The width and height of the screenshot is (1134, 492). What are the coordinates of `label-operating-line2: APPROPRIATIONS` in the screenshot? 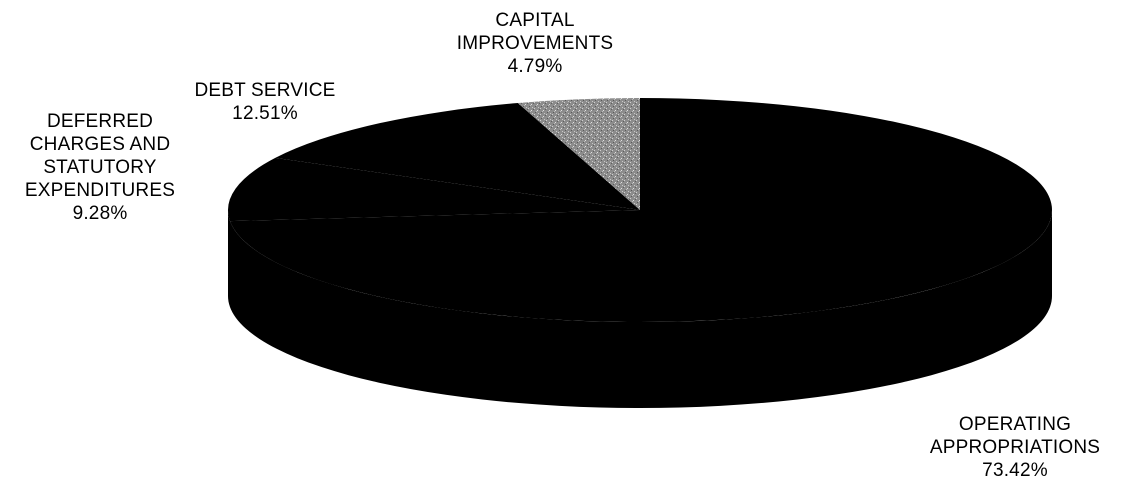 It's located at (1015, 447).